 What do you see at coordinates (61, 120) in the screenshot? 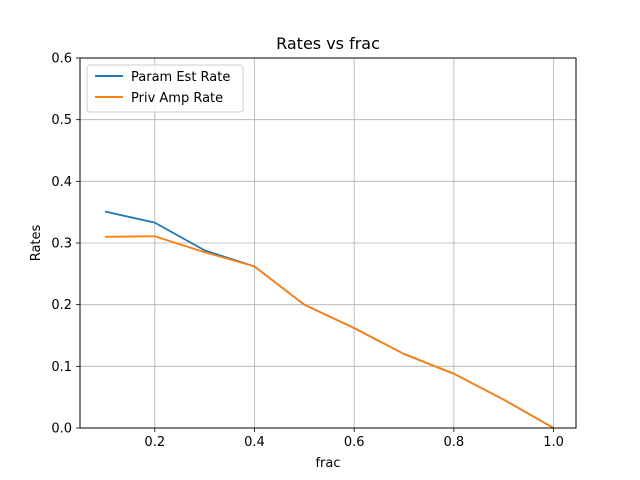
I see `y-tick-label: 0.5` at bounding box center [61, 120].